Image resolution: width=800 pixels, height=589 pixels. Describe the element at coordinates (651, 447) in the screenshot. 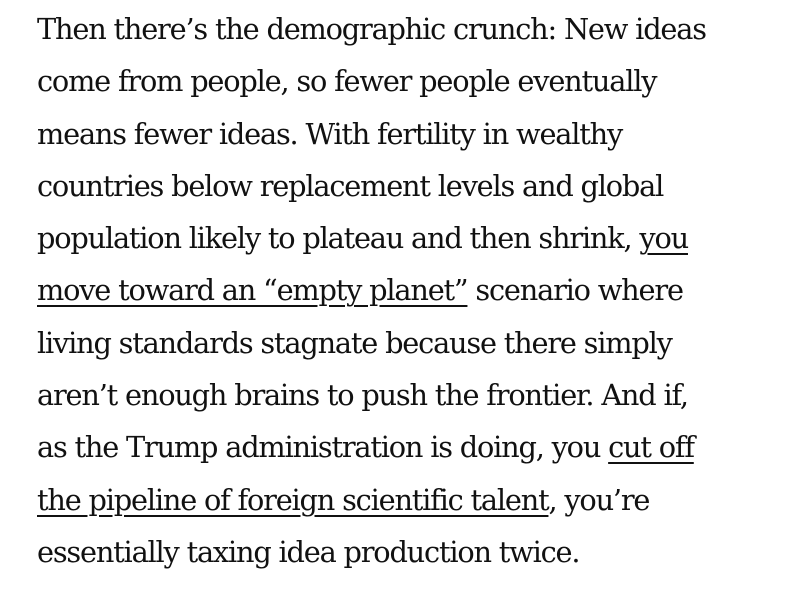

I see `foreign-talent-link-start: cut off` at that location.